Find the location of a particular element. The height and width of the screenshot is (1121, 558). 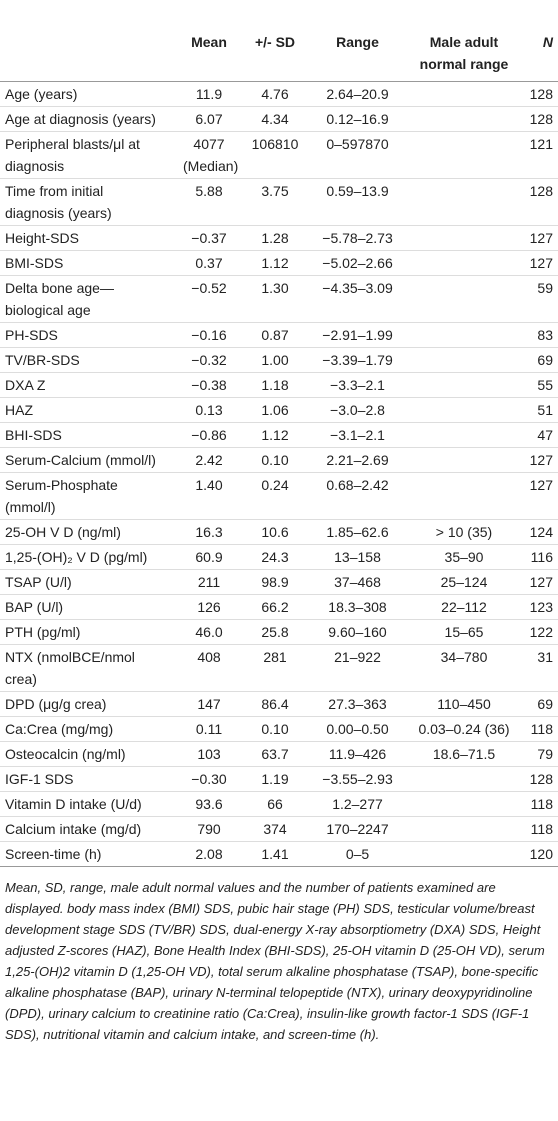

table-header: Mean +/- SD Range Male adult normal range N is located at coordinates (279, 56).